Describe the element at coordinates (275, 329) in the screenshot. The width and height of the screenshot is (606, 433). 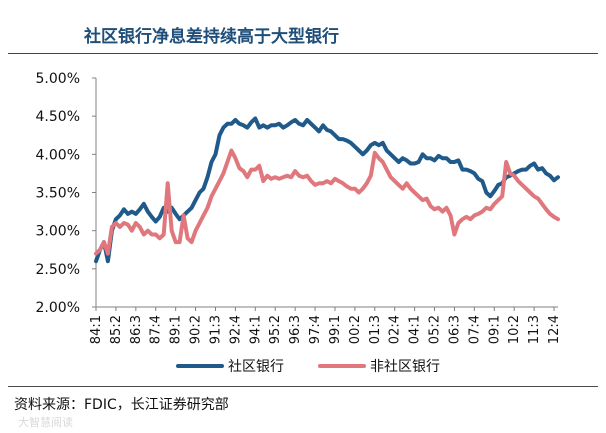
I see `x-tick-label: 95:2` at that location.